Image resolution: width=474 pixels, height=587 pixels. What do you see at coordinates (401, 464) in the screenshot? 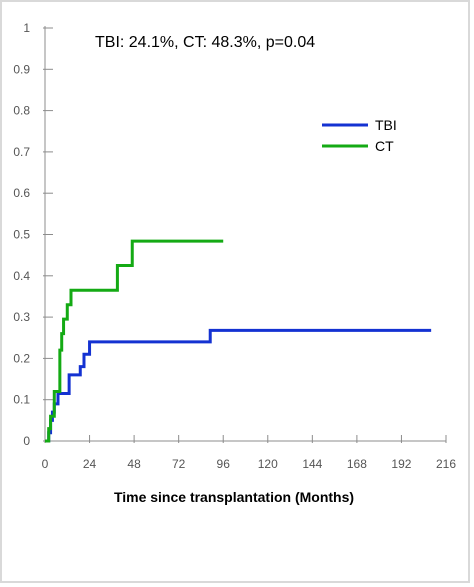
I see `x-tick-label: 192` at bounding box center [401, 464].